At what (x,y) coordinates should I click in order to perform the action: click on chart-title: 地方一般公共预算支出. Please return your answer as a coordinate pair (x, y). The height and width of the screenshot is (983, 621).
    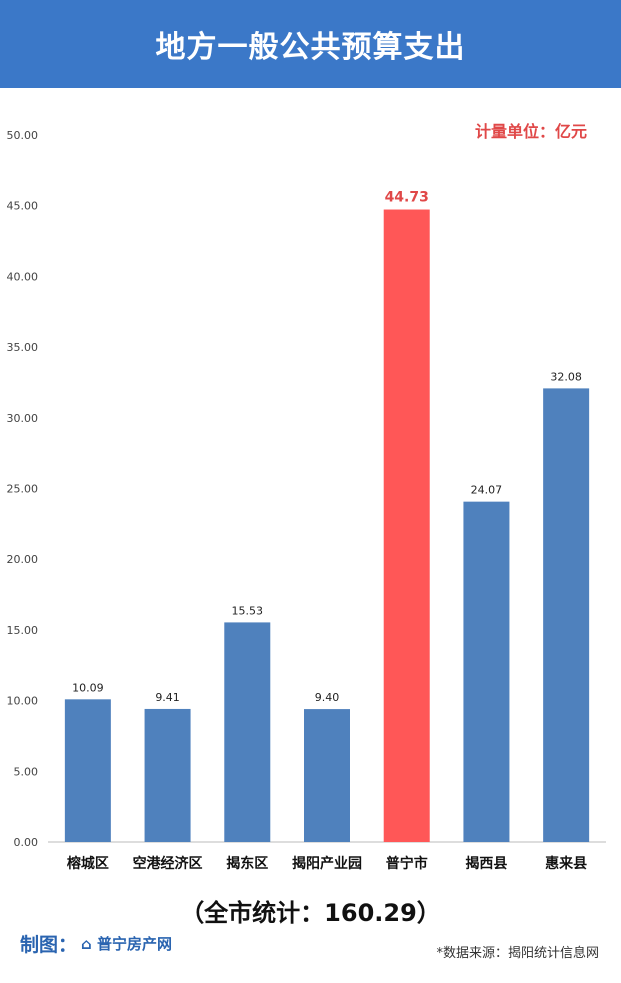
    Looking at the image, I should click on (310, 47).